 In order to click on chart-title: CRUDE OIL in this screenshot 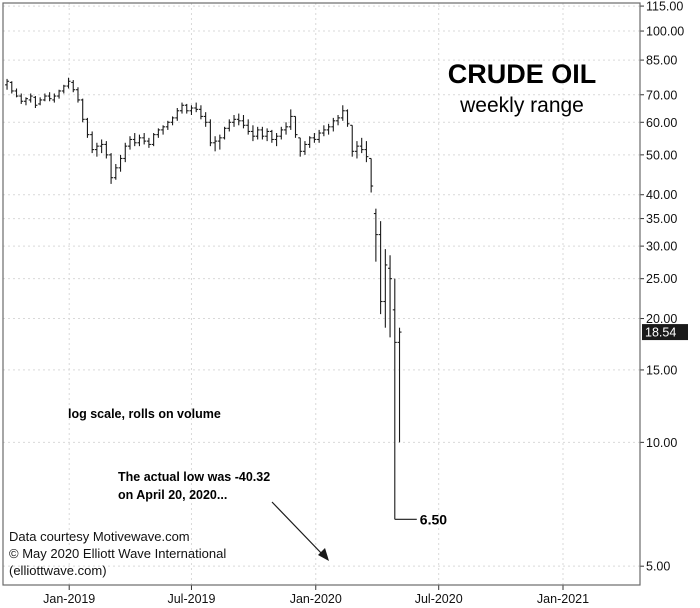, I will do `click(522, 74)`.